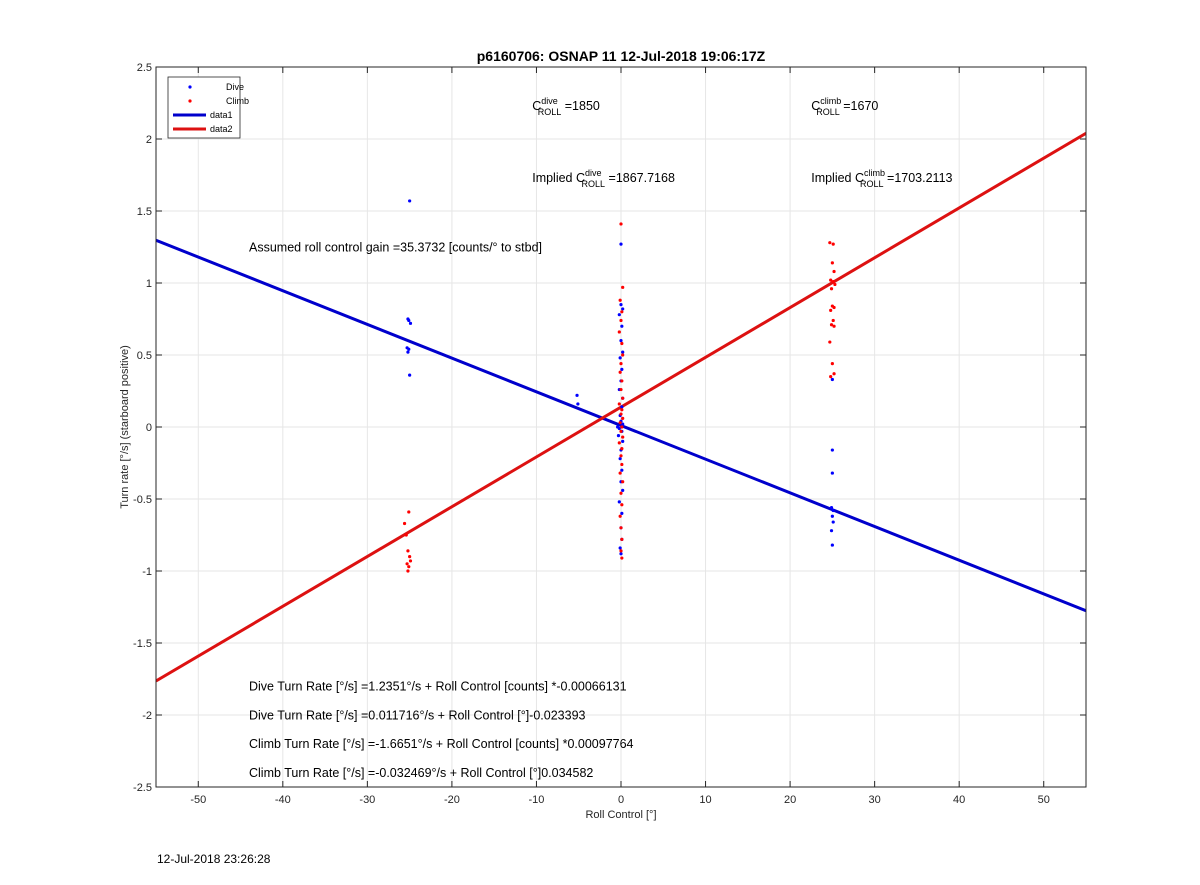 This screenshot has width=1200, height=885. What do you see at coordinates (536, 106) in the screenshot?
I see `annotation-part: C` at bounding box center [536, 106].